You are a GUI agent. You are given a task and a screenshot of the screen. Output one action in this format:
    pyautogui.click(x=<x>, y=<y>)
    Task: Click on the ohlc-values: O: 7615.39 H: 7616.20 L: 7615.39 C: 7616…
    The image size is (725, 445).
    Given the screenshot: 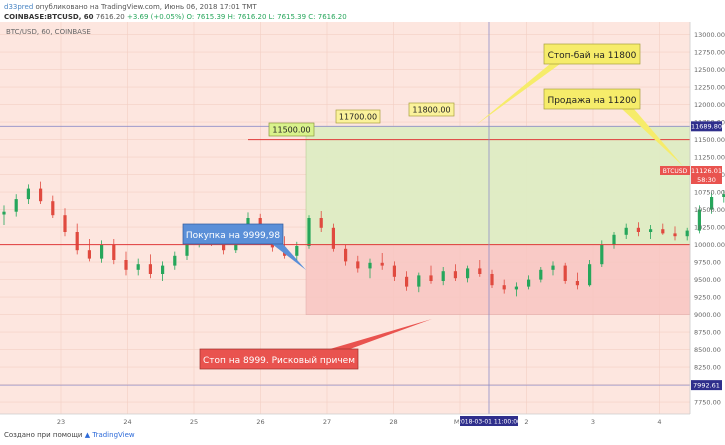 What is the action you would take?
    pyautogui.click(x=266, y=17)
    